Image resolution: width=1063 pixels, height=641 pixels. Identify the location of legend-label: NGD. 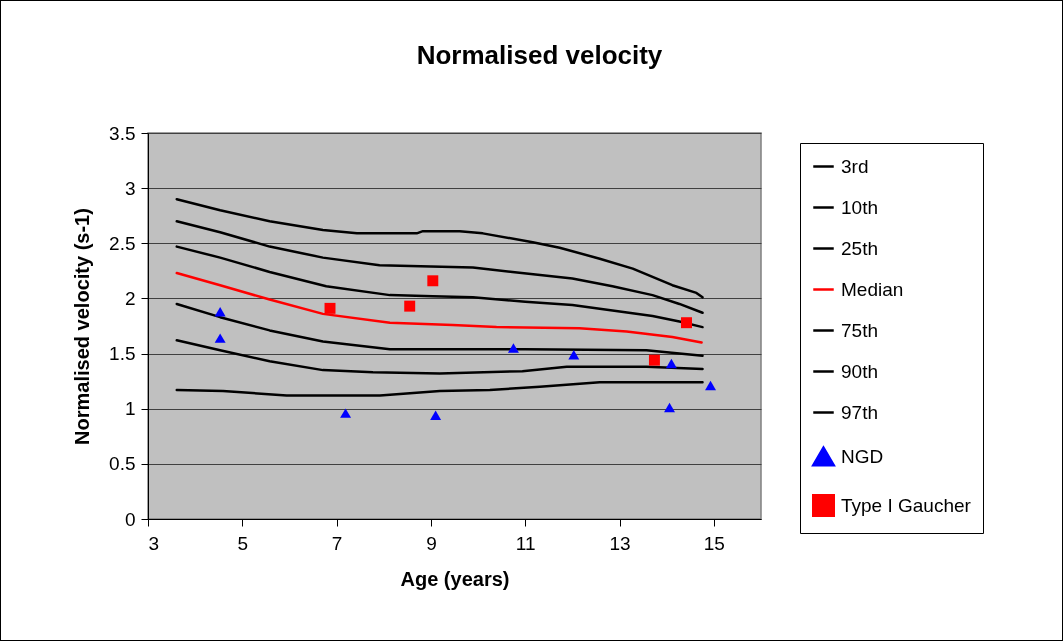
(862, 456).